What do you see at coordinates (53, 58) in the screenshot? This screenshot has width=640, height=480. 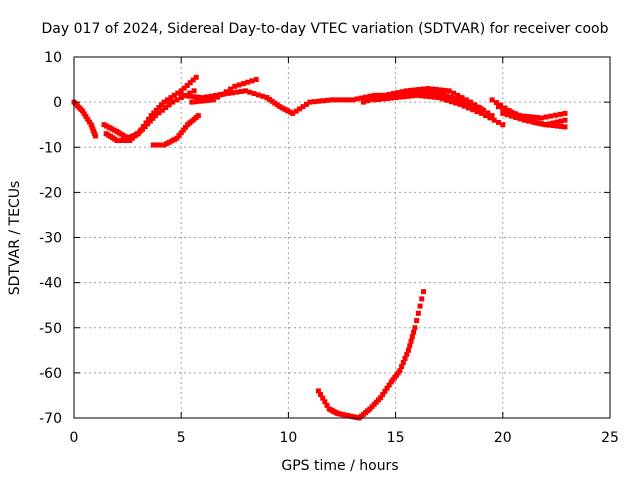 I see `y-tick-label: 10` at bounding box center [53, 58].